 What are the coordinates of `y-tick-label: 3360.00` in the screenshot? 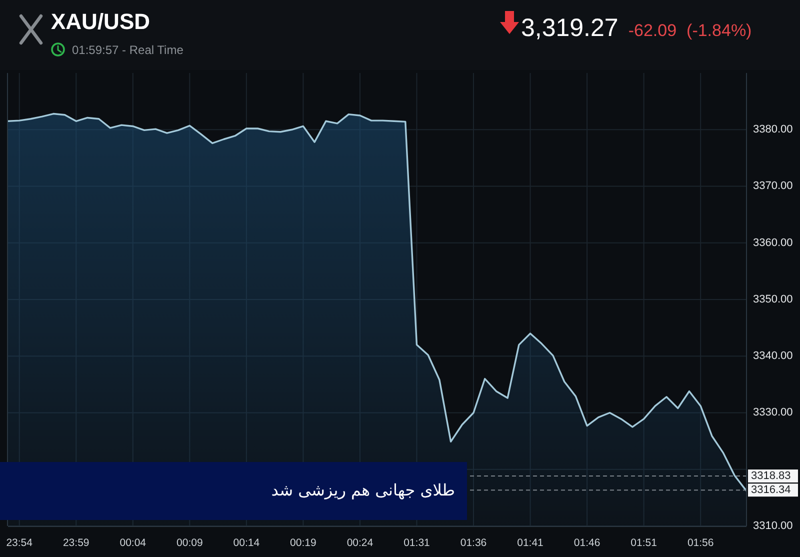 It's located at (773, 242).